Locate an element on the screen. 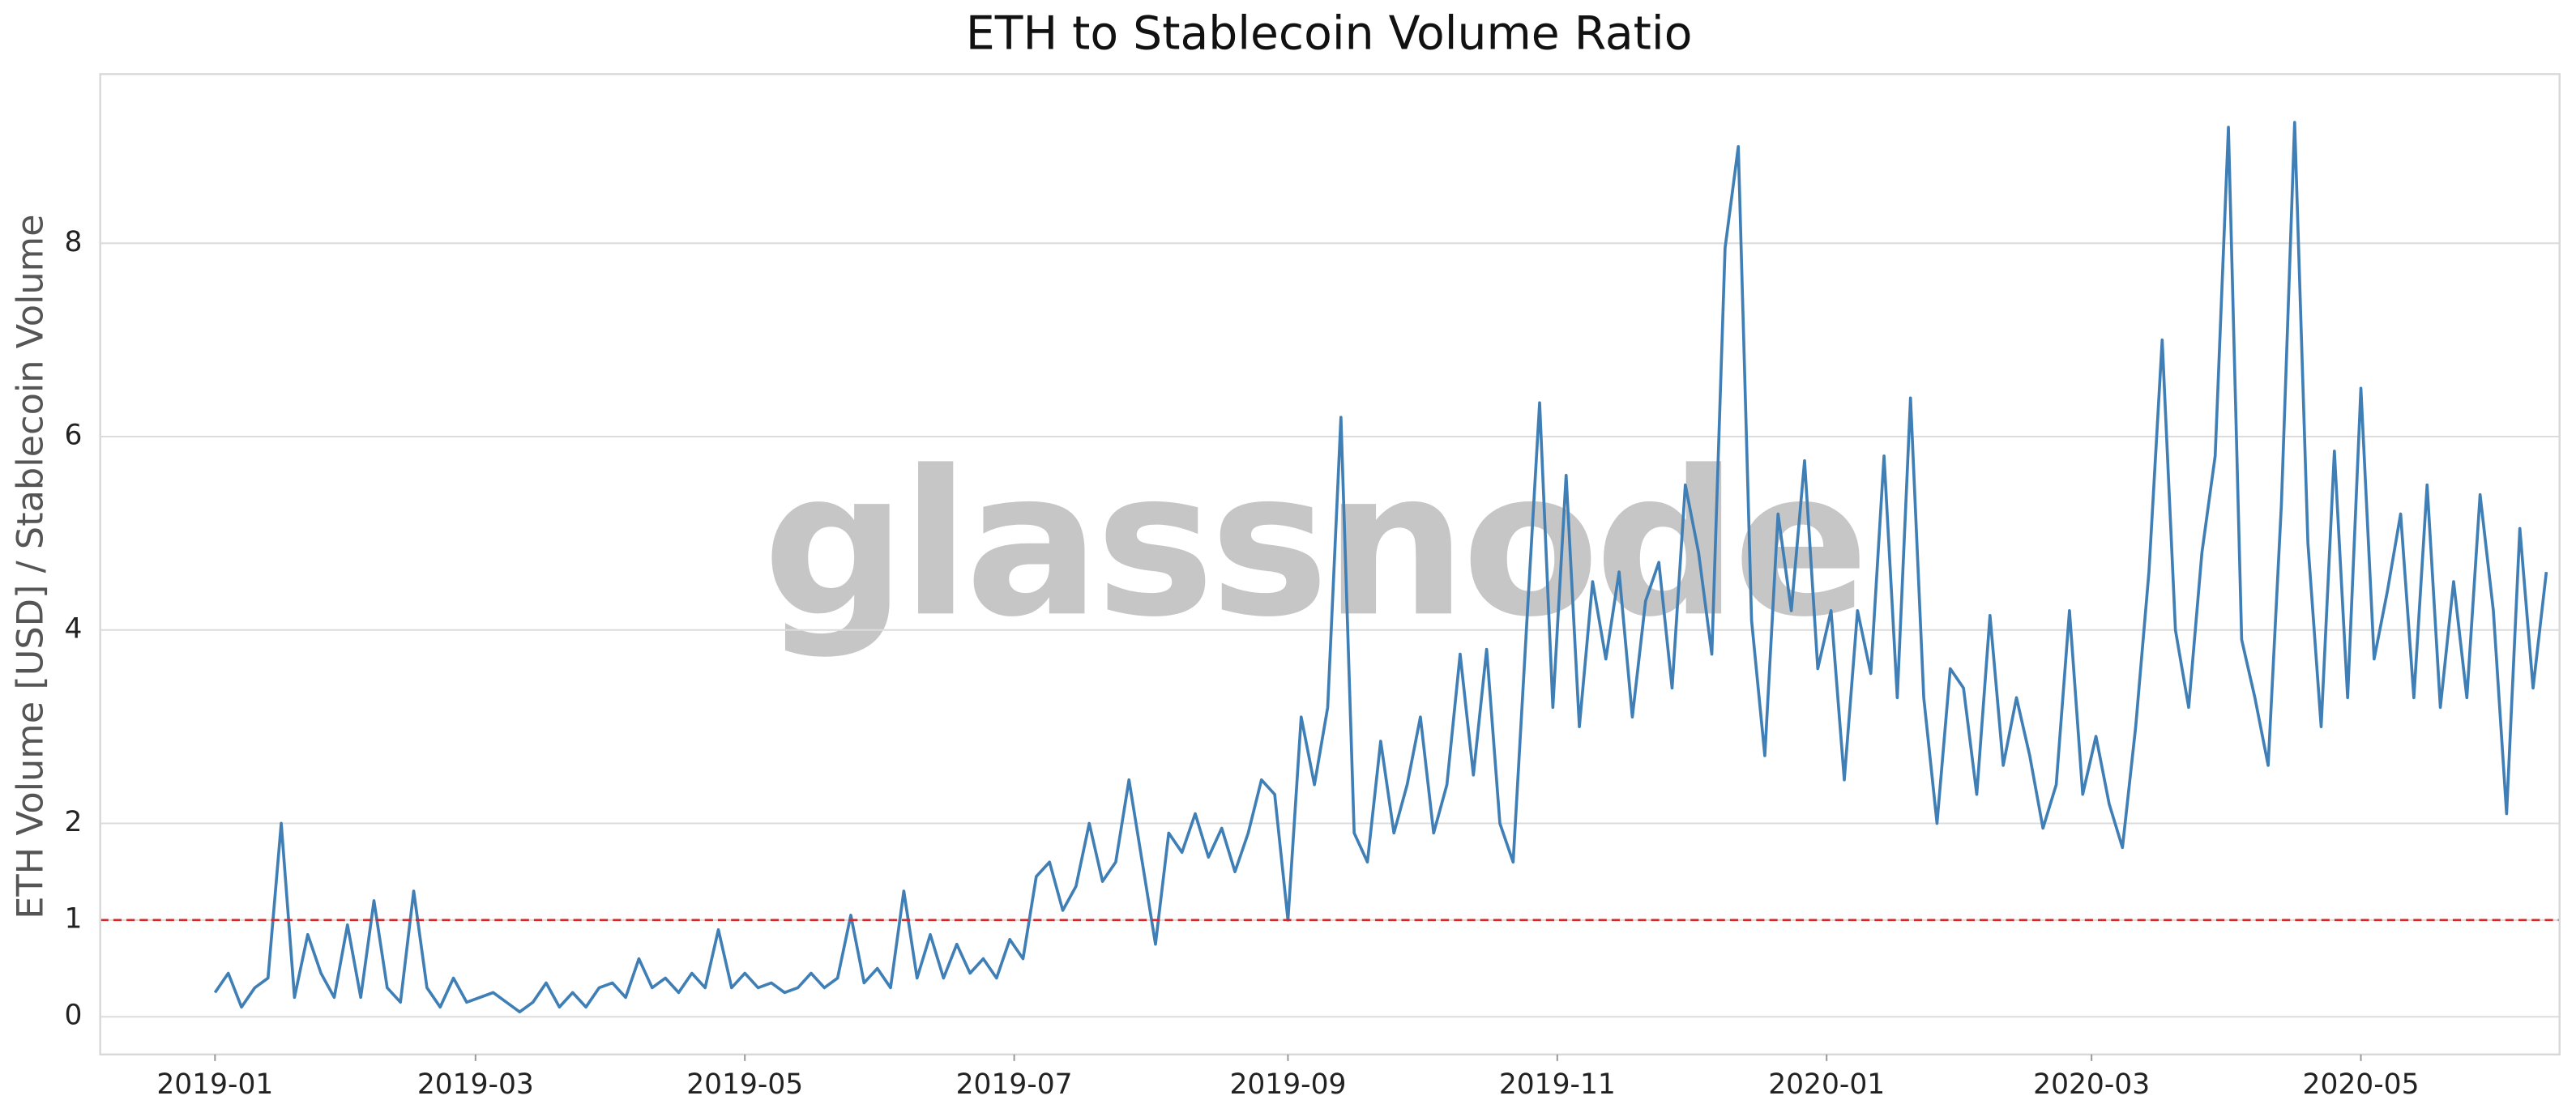 The height and width of the screenshot is (1117, 2576). x-tick-label: 2020-03 is located at coordinates (2091, 1085).